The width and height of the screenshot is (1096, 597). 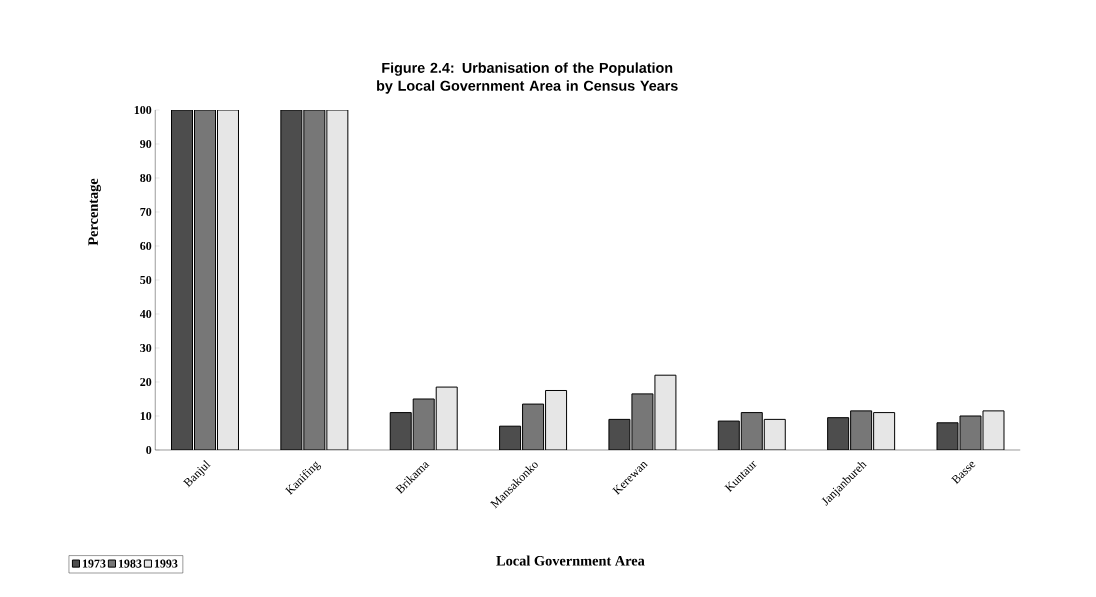 I want to click on chart-title: Figure 2.4: Urbanisation of the Population by Local Government Area in Census Years, so click(x=527, y=78).